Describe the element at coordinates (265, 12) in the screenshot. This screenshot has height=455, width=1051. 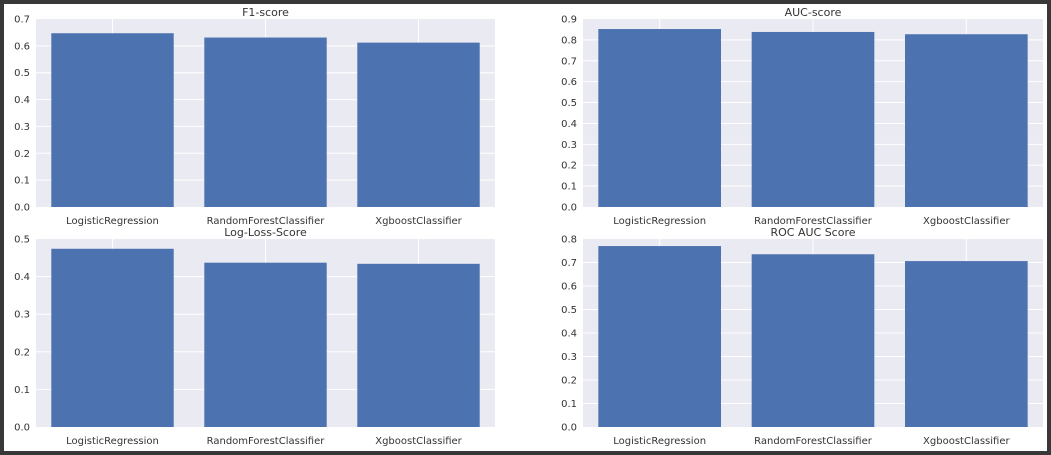
I see `chart-title: F1-score` at that location.